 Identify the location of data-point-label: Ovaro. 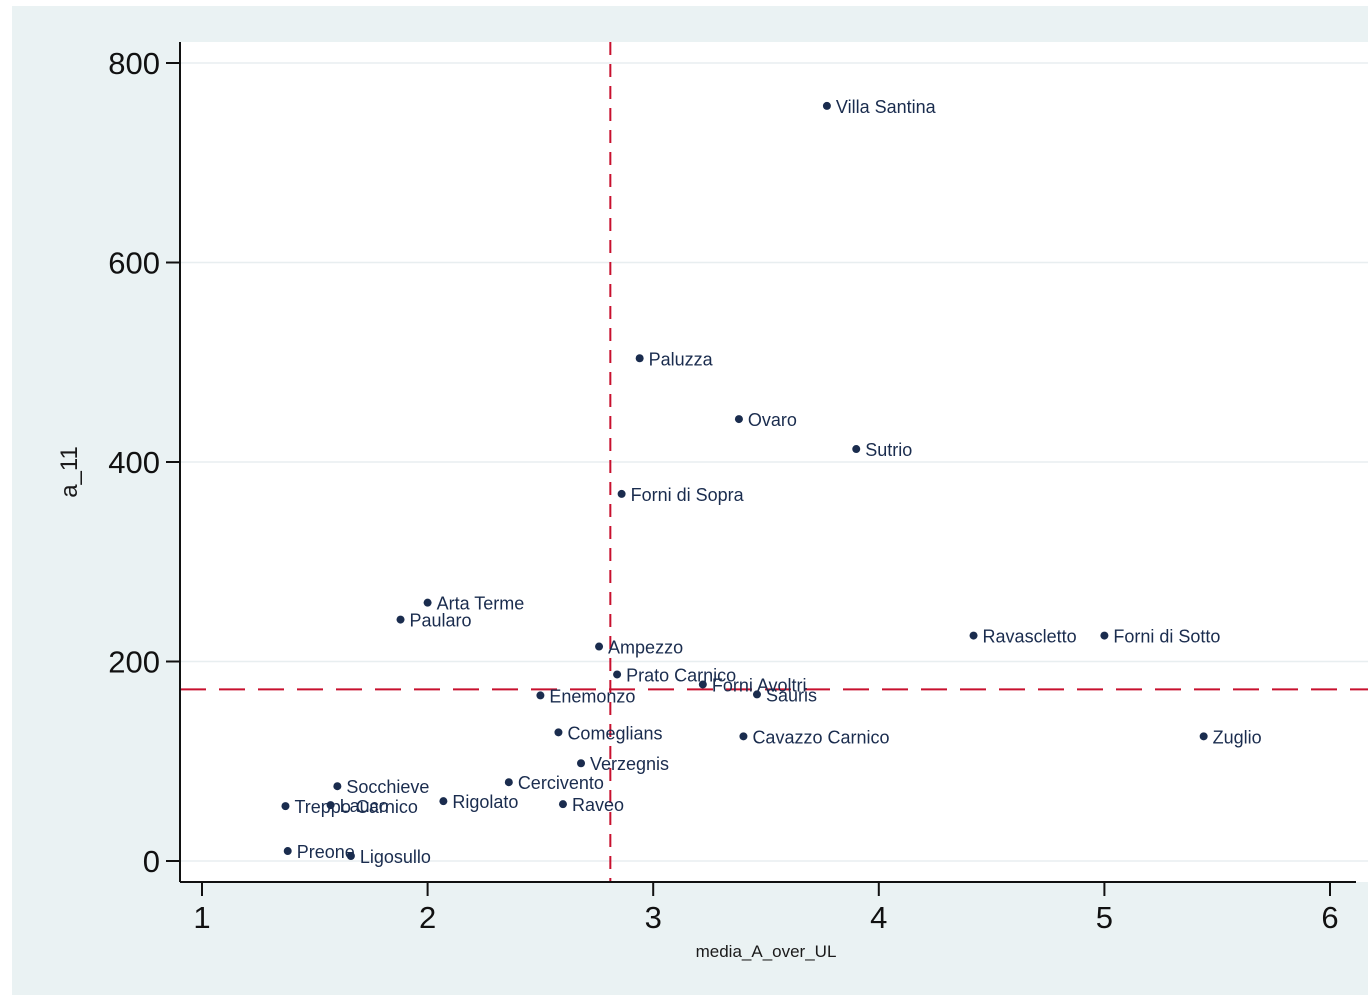
(772, 420).